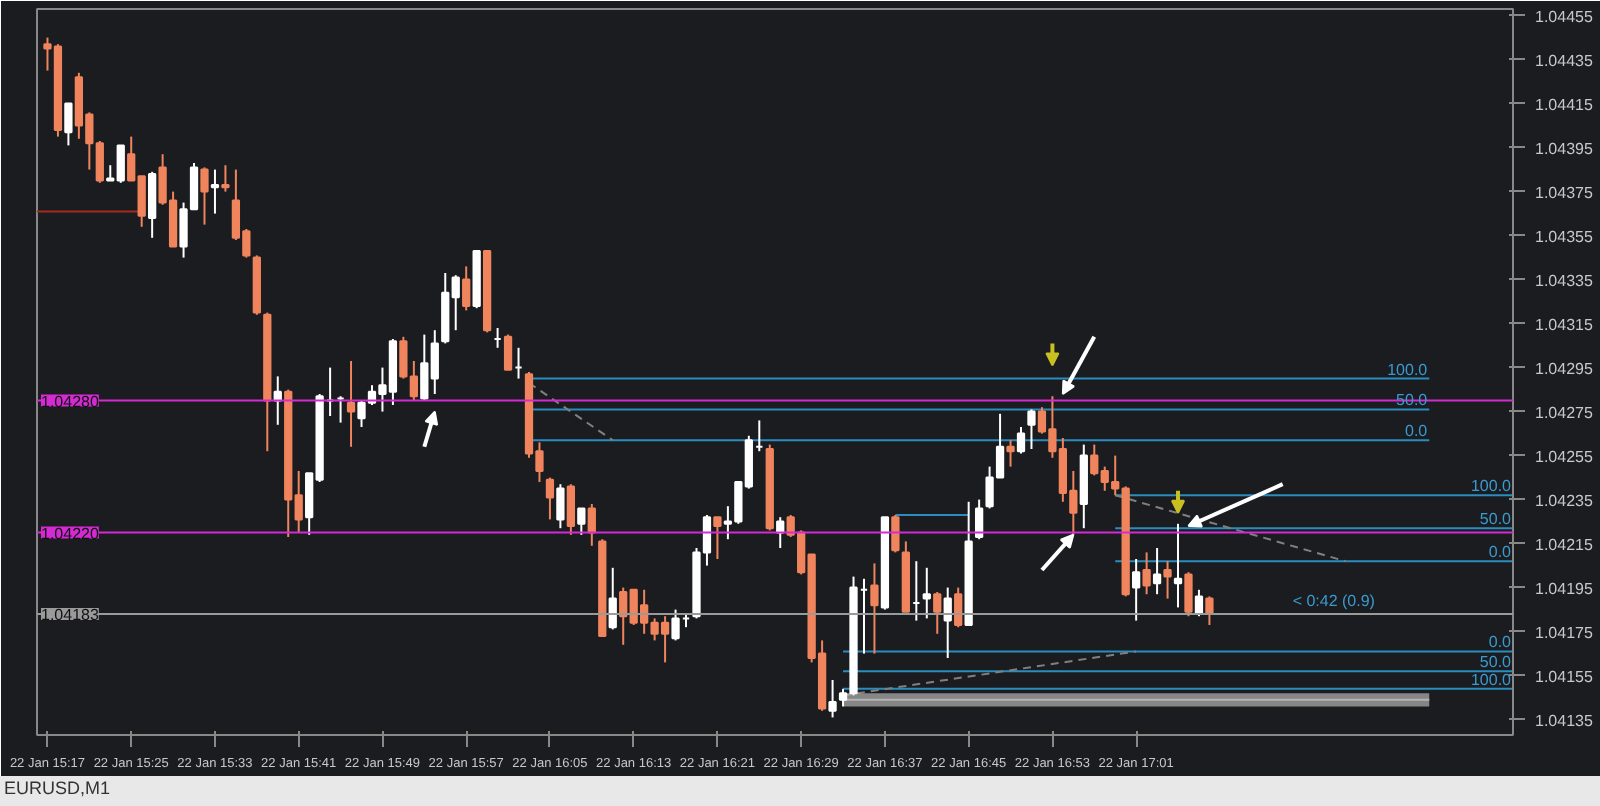 This screenshot has height=806, width=1600. I want to click on y-tick-label: 1.04395, so click(1564, 148).